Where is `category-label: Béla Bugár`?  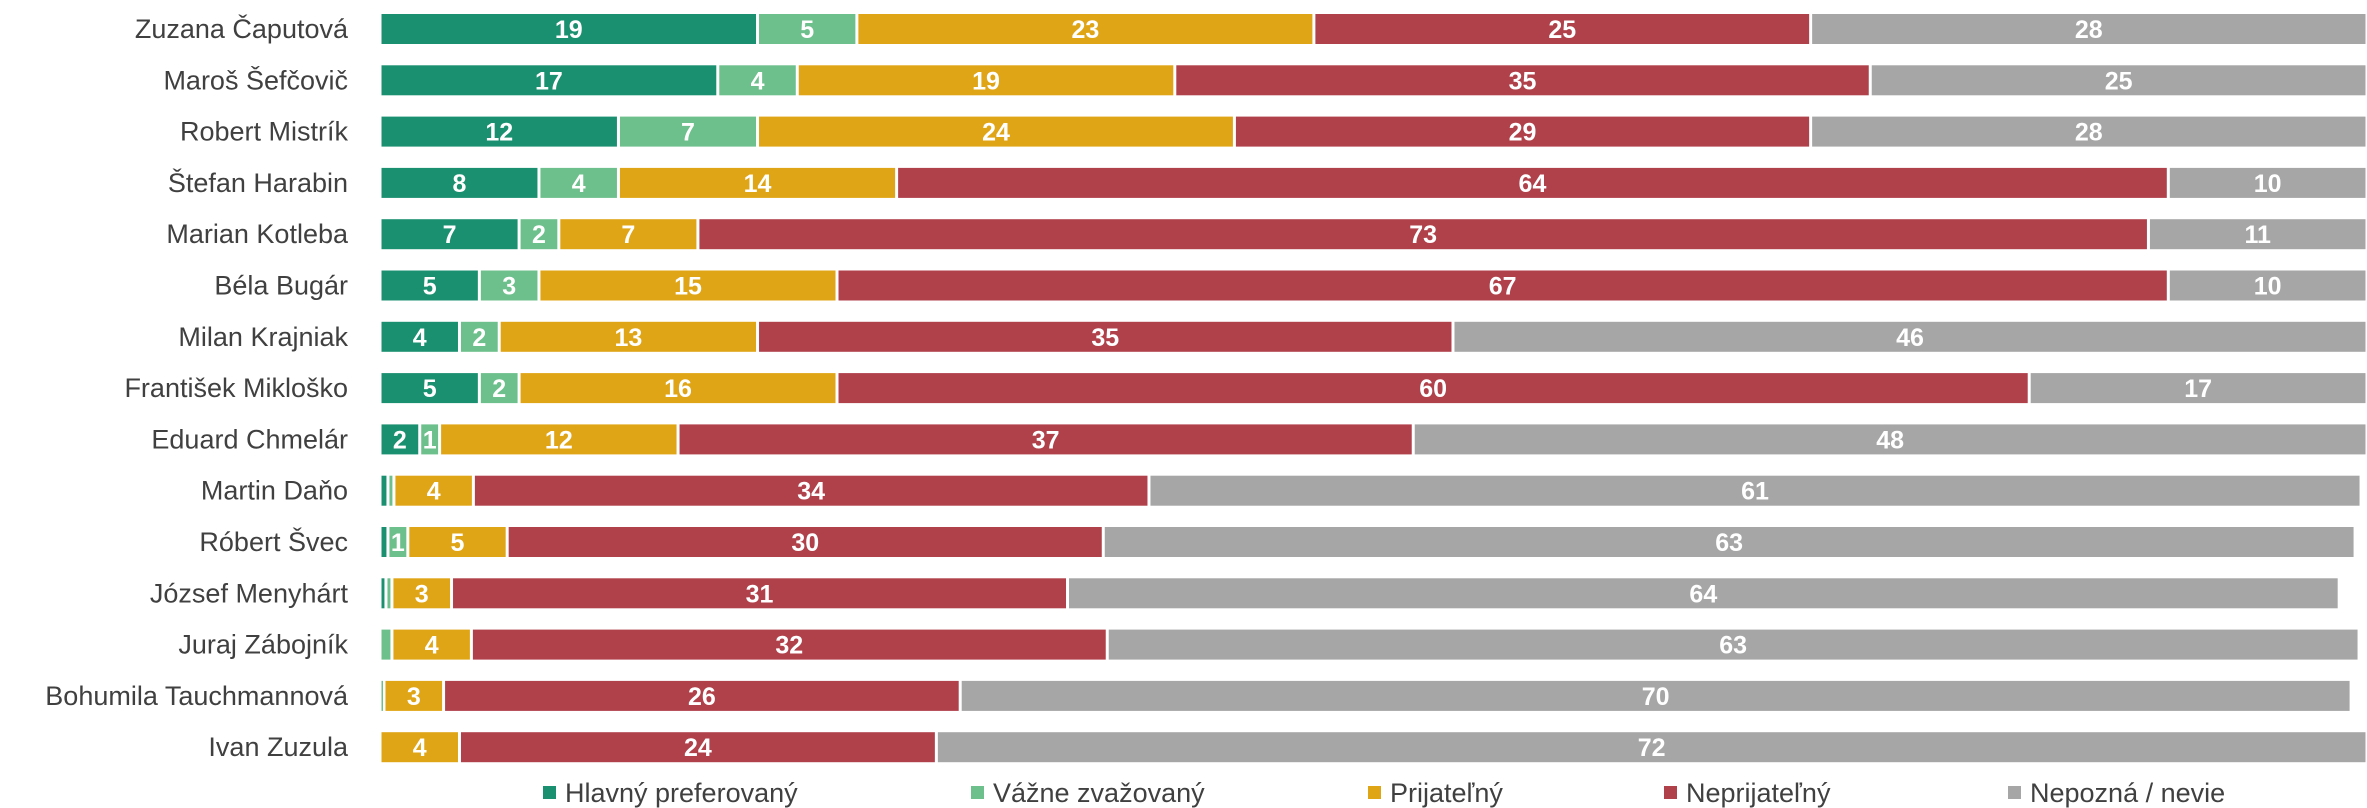 category-label: Béla Bugár is located at coordinates (281, 286).